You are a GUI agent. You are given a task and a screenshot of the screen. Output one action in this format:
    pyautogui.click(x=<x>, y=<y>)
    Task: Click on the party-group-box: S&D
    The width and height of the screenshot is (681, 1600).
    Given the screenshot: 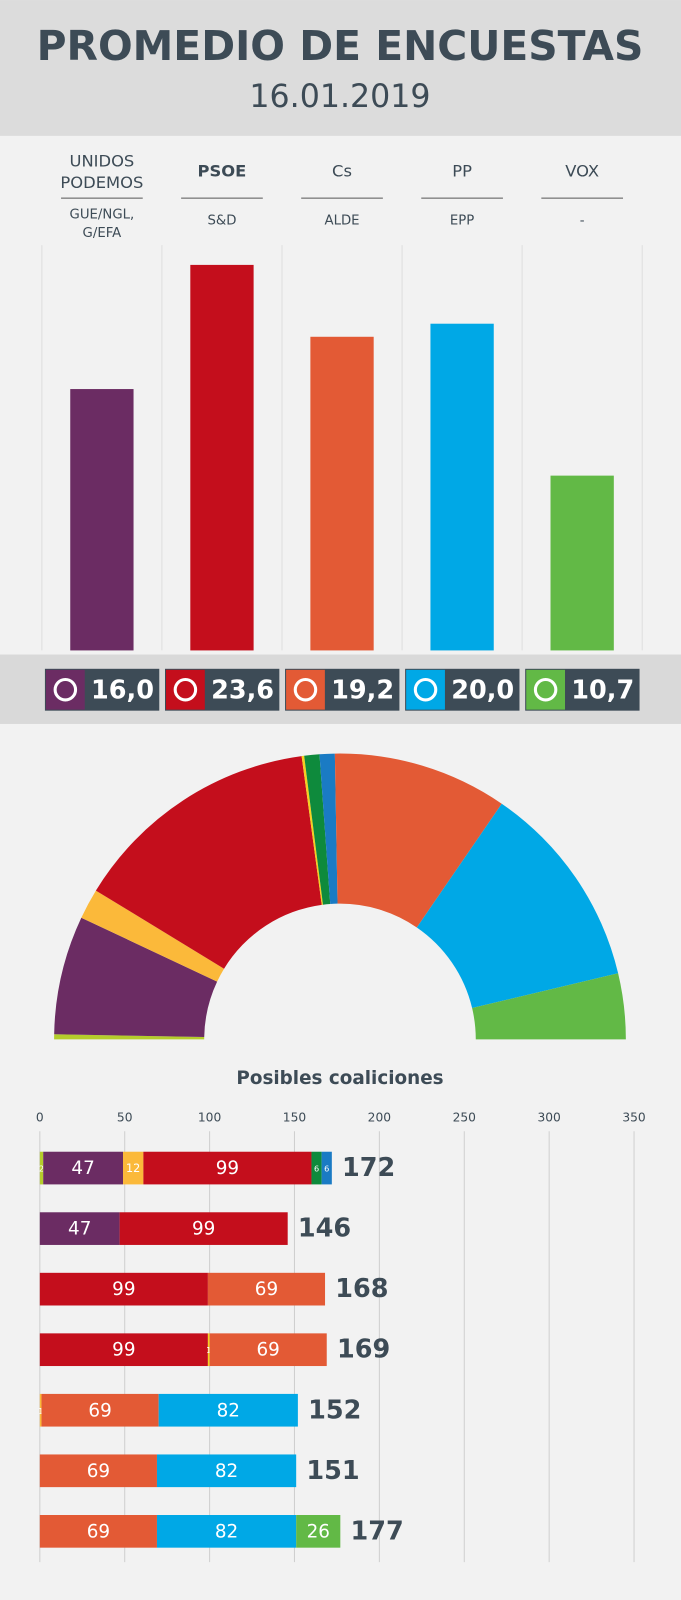 What is the action you would take?
    pyautogui.click(x=222, y=221)
    